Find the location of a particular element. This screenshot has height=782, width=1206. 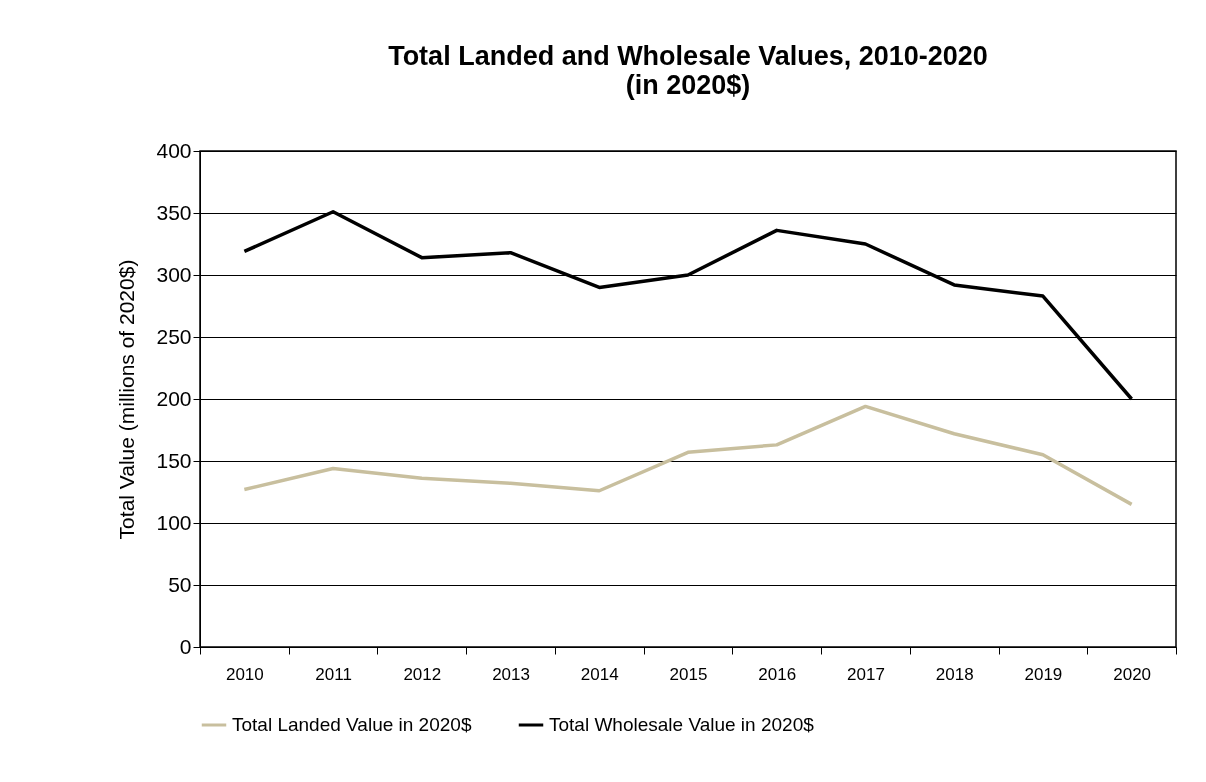

y-axis-title: Total Value (millions of 2020$) is located at coordinates (127, 399).